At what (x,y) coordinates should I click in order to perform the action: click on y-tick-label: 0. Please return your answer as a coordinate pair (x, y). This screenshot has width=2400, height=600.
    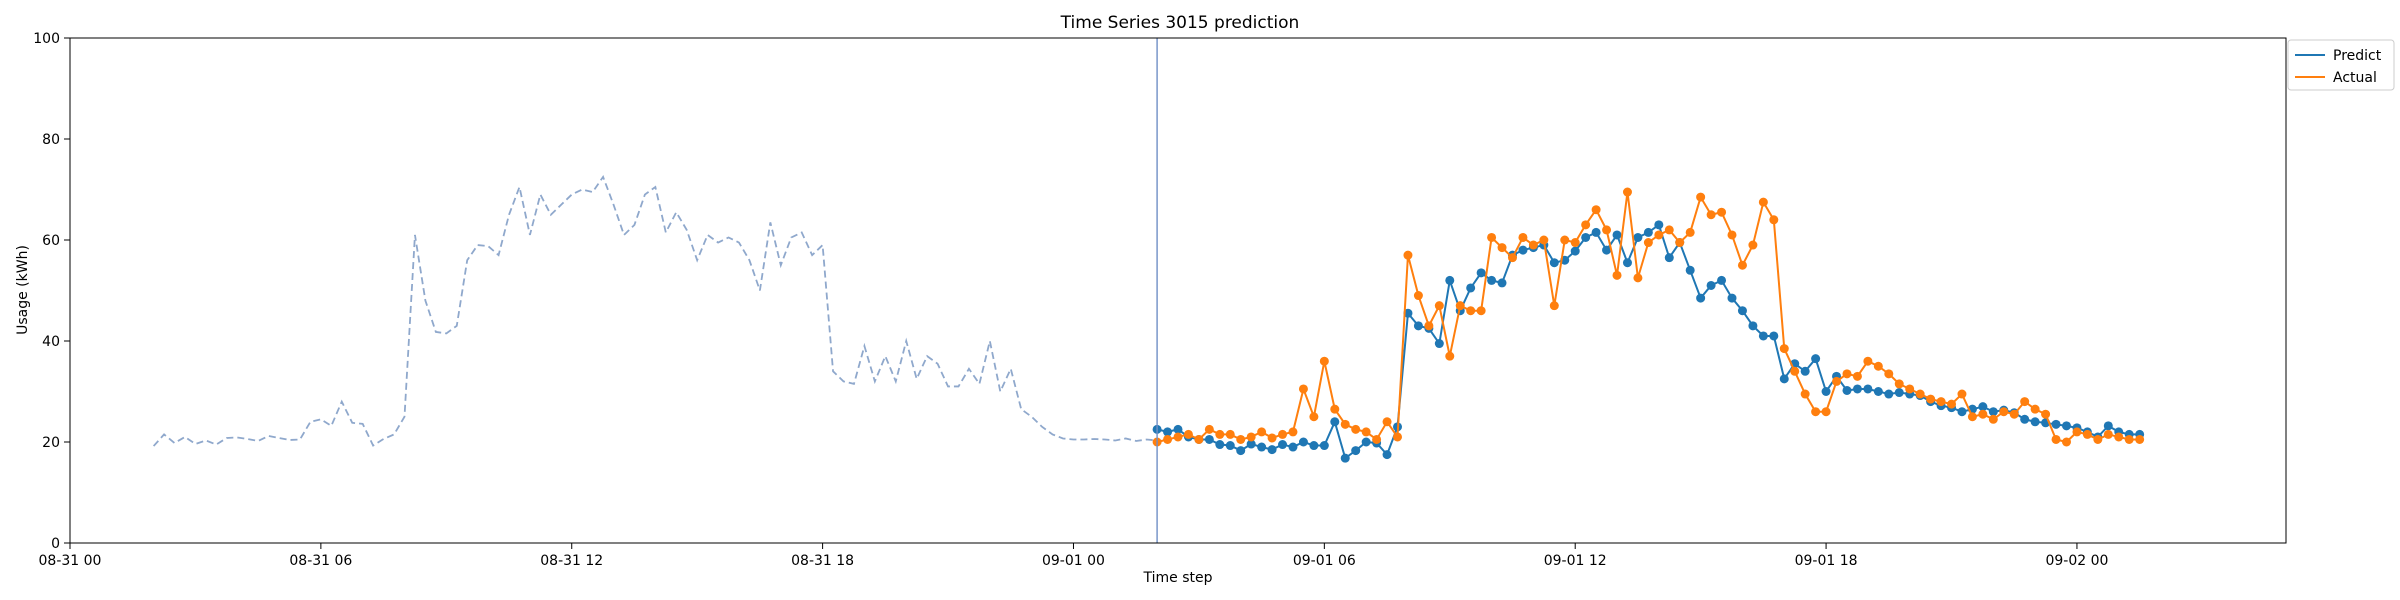
    Looking at the image, I should click on (55, 544).